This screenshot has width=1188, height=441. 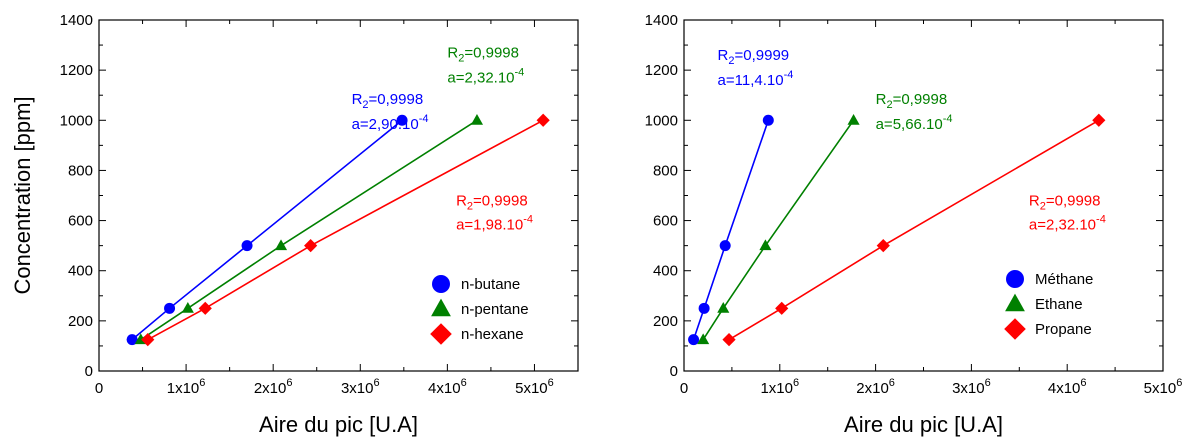 I want to click on legend-label: Propane, so click(x=1063, y=329).